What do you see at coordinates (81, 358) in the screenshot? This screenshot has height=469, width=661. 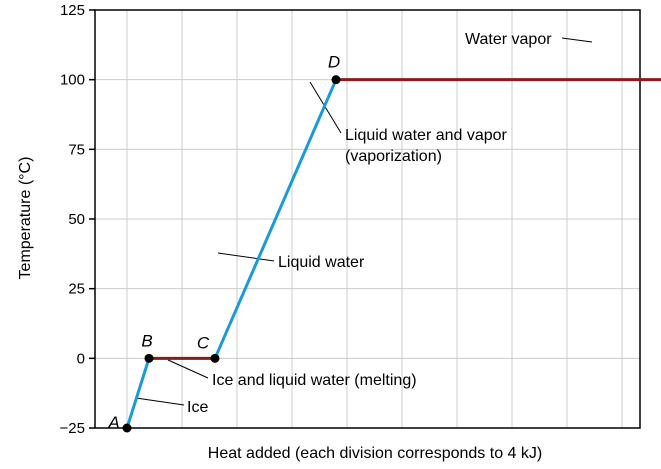 I see `y-tick-label-1: 0` at bounding box center [81, 358].